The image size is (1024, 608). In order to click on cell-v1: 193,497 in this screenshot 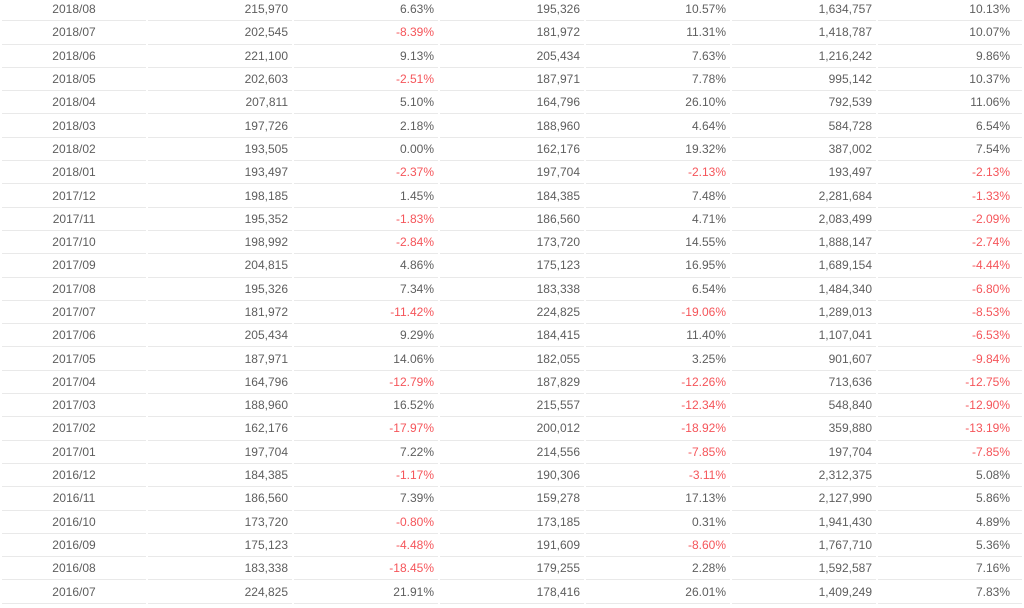, I will do `click(220, 173)`.